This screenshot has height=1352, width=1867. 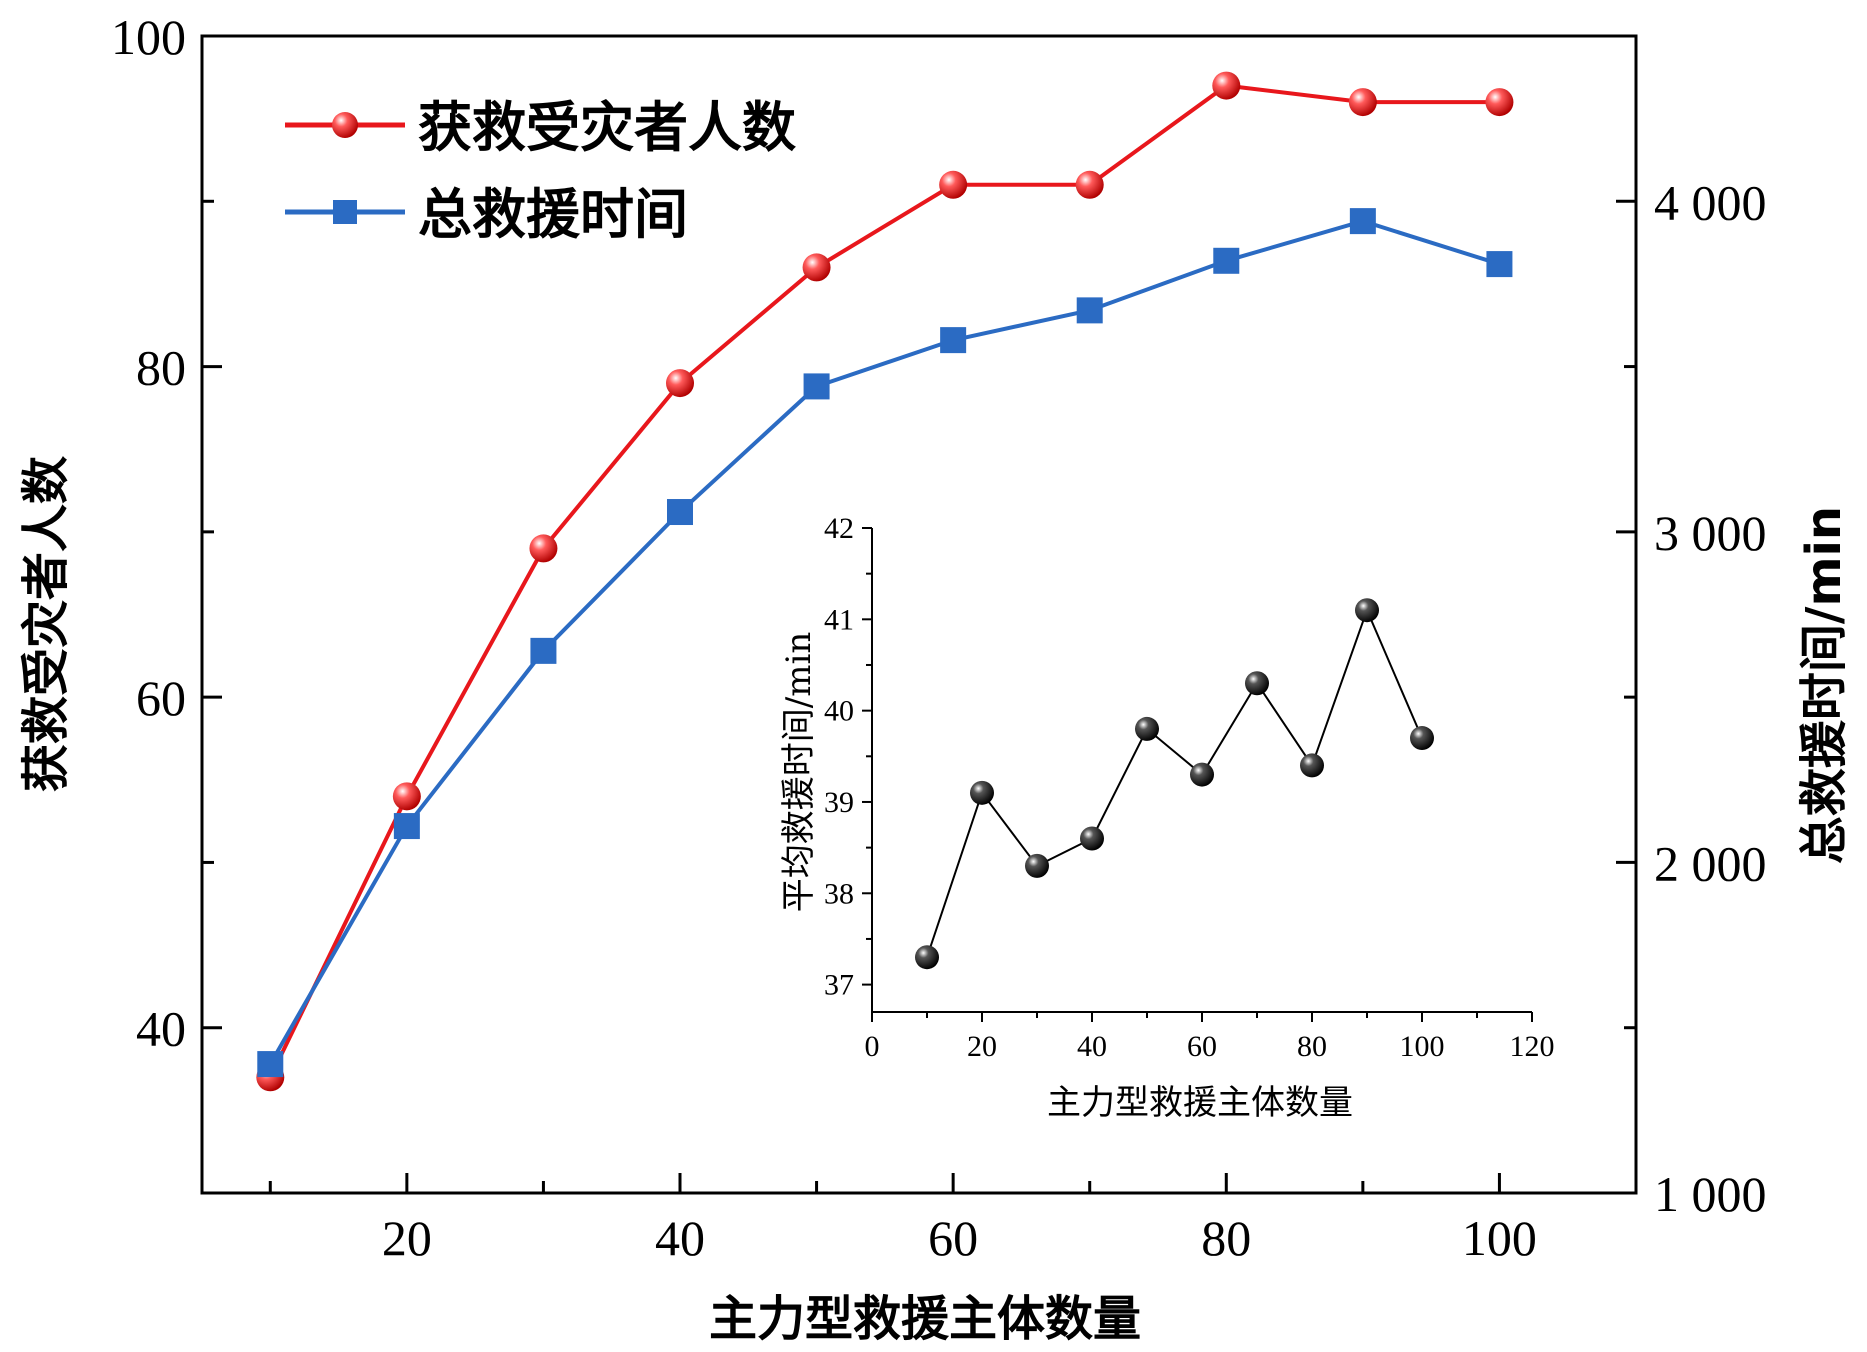 What do you see at coordinates (1710, 533) in the screenshot?
I see `y2-tick-label: 3 000` at bounding box center [1710, 533].